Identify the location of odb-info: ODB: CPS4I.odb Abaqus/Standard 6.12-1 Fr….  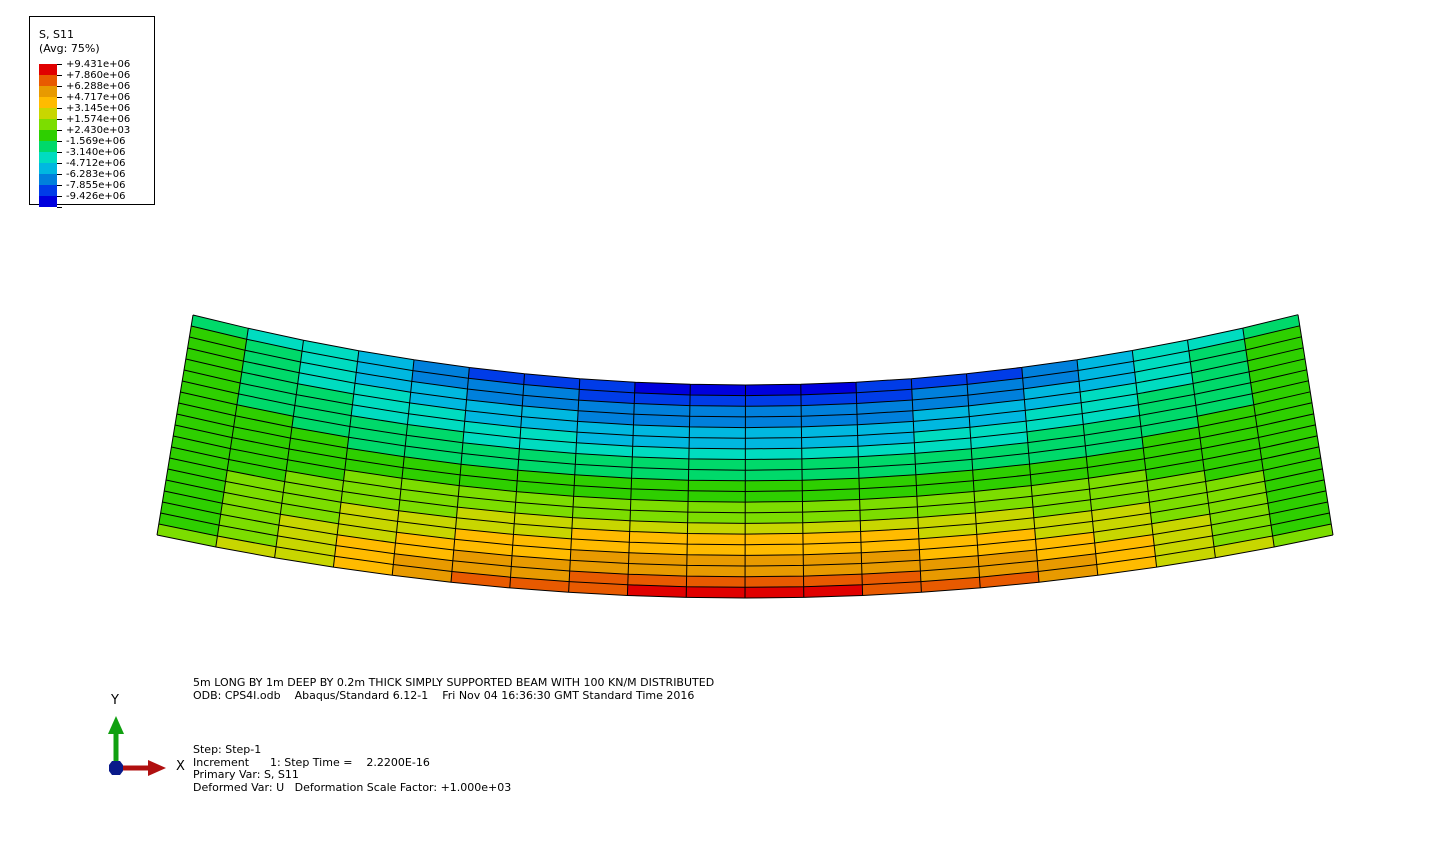
(444, 695).